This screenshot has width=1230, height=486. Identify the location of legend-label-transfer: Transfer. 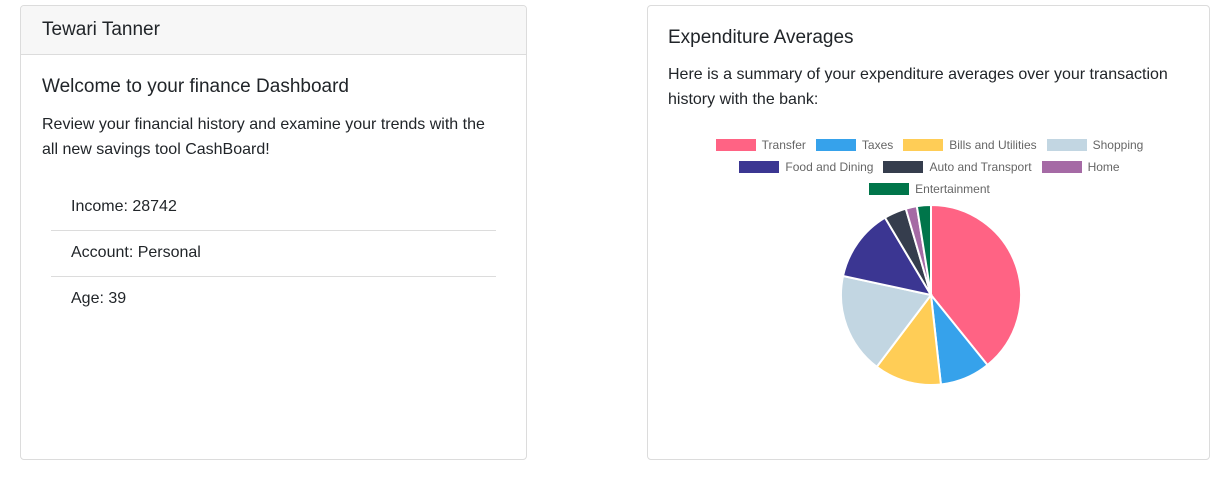
(783, 145).